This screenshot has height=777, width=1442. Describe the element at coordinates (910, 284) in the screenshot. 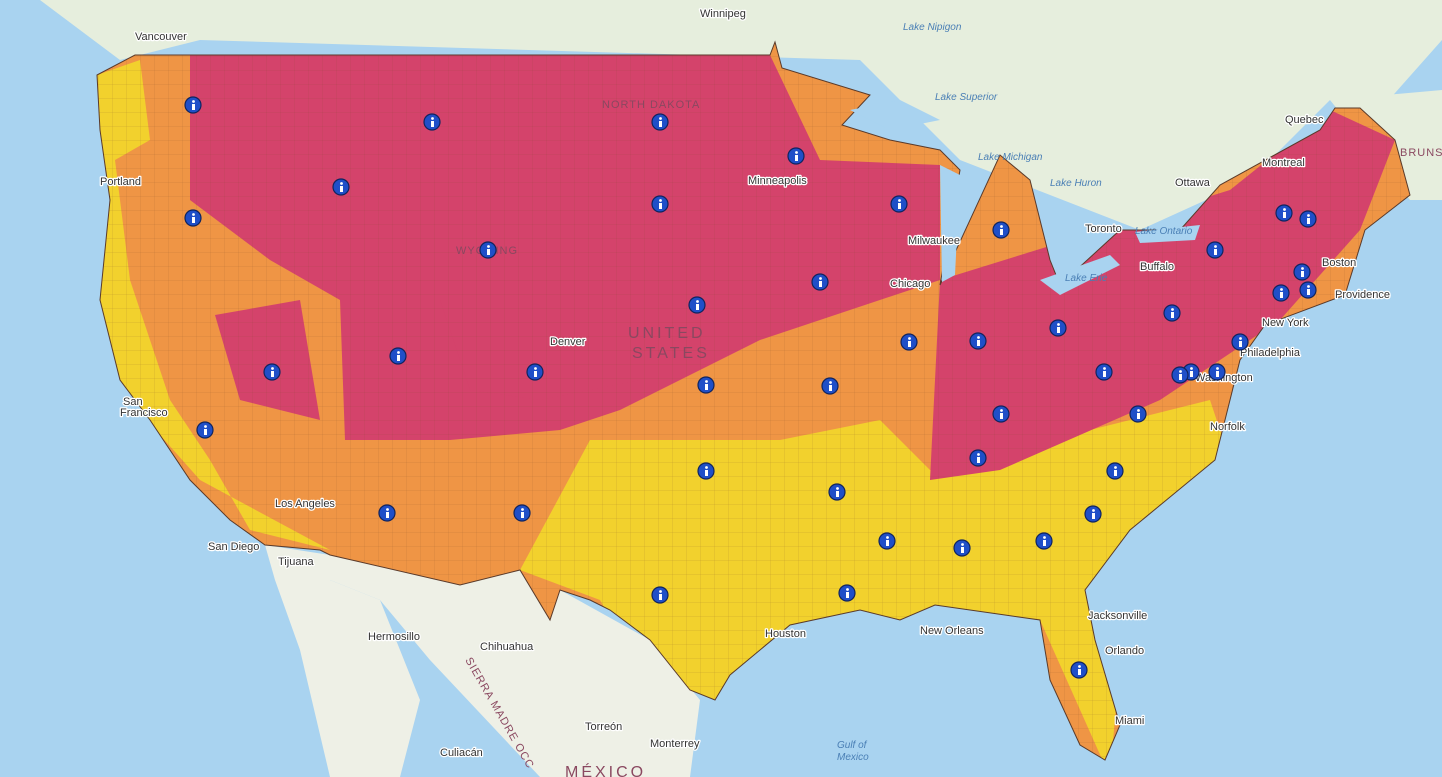

I see `place-label: Chicago` at that location.